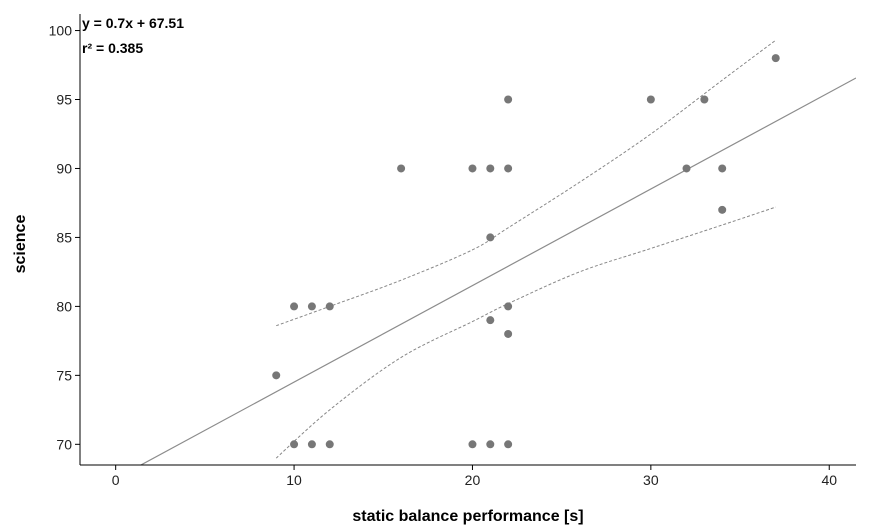 This screenshot has width=870, height=525. Describe the element at coordinates (829, 480) in the screenshot. I see `x-tick-label: 40` at that location.